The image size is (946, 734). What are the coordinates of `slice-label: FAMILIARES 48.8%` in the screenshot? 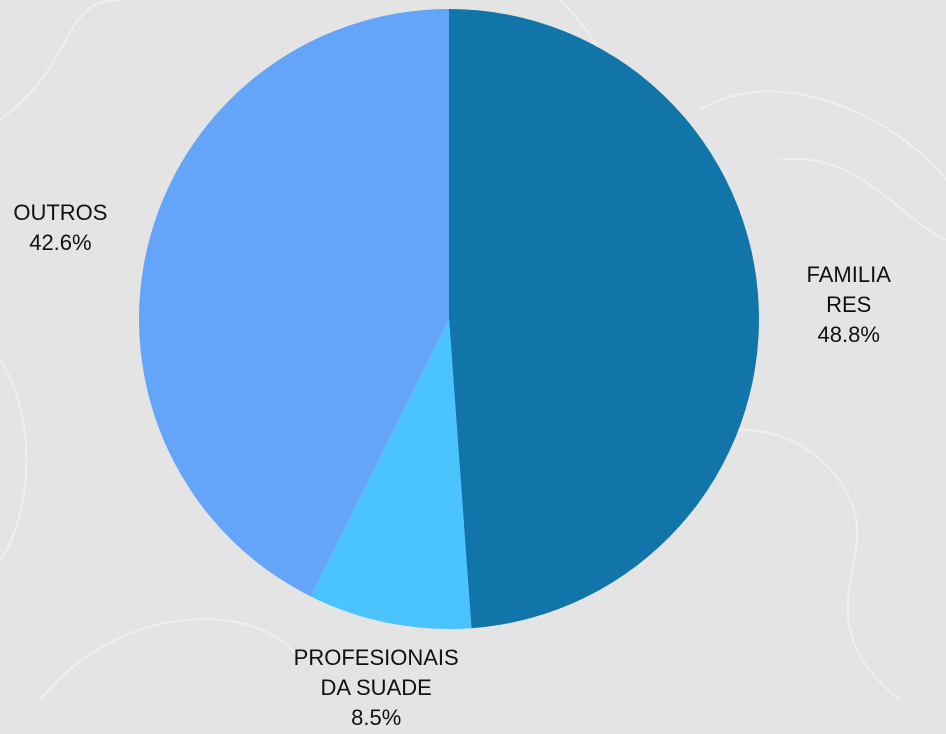 It's located at (848, 305).